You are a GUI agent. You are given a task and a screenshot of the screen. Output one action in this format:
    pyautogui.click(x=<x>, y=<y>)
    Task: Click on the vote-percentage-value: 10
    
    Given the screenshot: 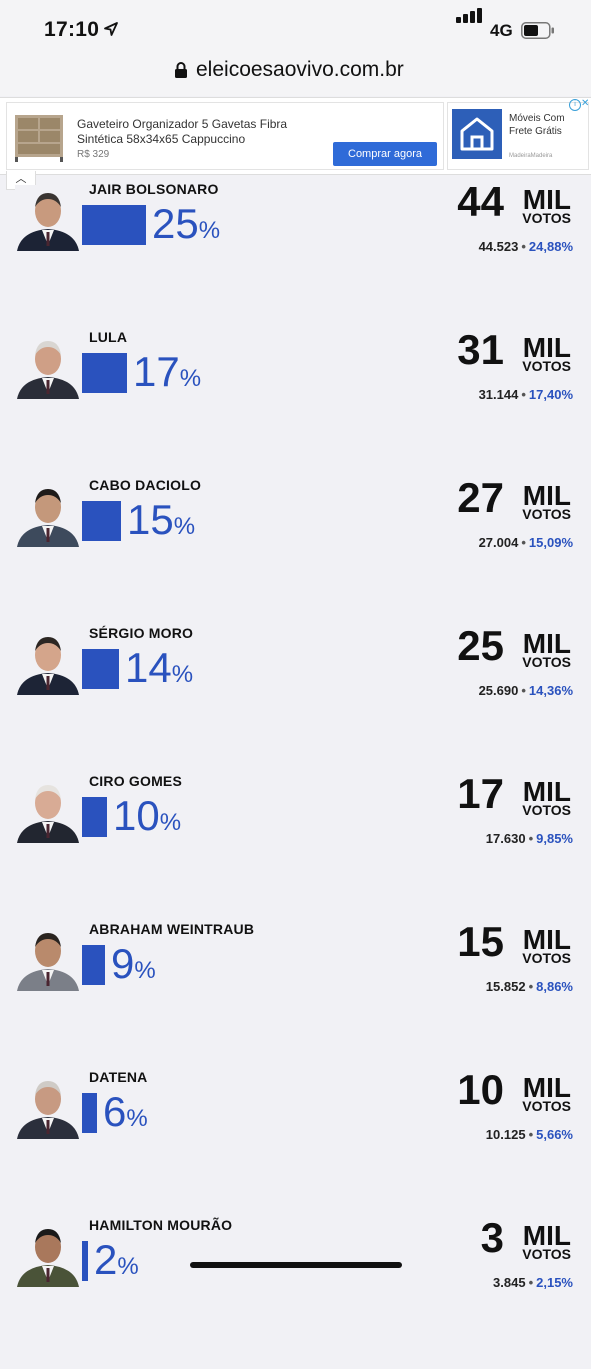 What is the action you would take?
    pyautogui.click(x=136, y=815)
    